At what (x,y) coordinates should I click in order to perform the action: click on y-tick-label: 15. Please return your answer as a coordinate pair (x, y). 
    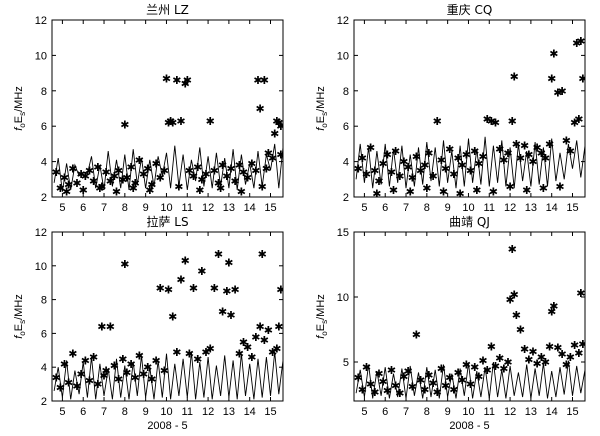
    Looking at the image, I should click on (343, 233).